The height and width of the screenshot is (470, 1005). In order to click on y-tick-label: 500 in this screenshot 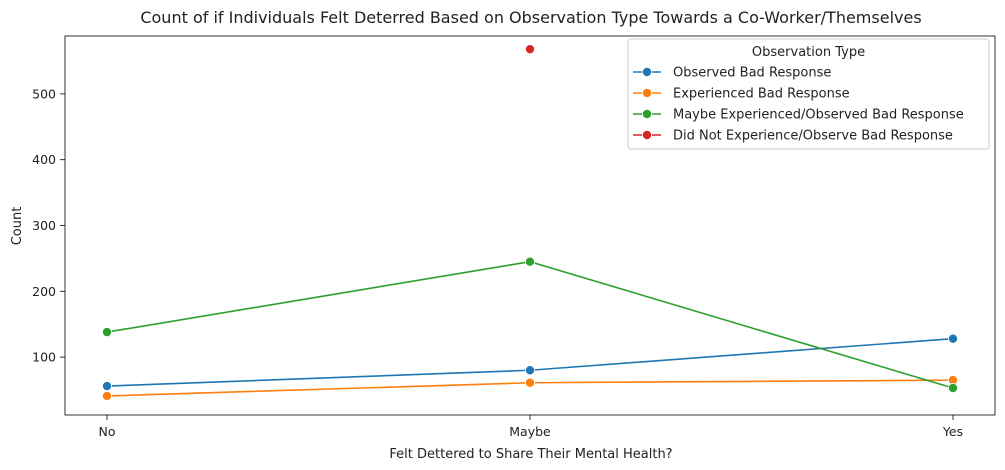, I will do `click(44, 93)`.